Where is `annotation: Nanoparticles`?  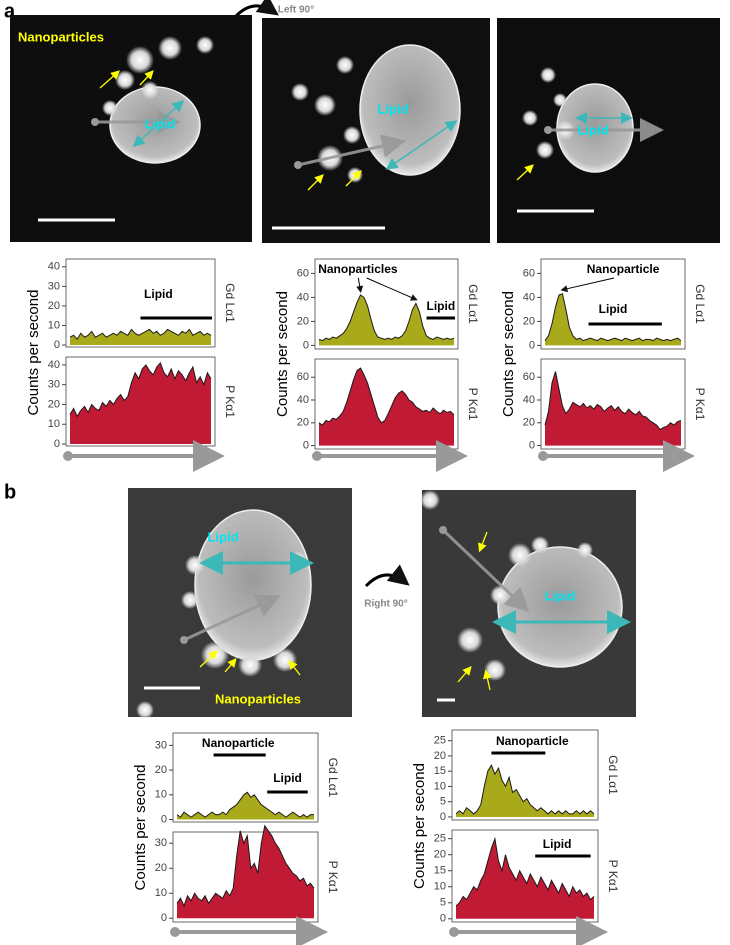
annotation: Nanoparticles is located at coordinates (358, 269).